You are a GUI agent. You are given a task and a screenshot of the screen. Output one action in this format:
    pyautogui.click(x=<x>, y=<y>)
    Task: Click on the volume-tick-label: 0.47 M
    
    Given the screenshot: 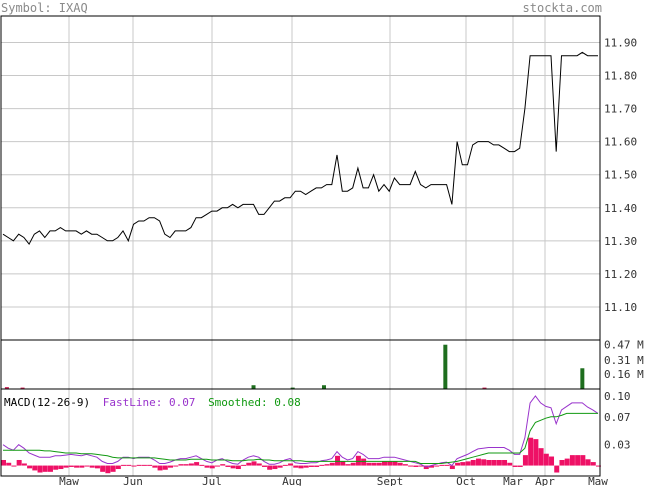 What is the action you would take?
    pyautogui.click(x=624, y=345)
    